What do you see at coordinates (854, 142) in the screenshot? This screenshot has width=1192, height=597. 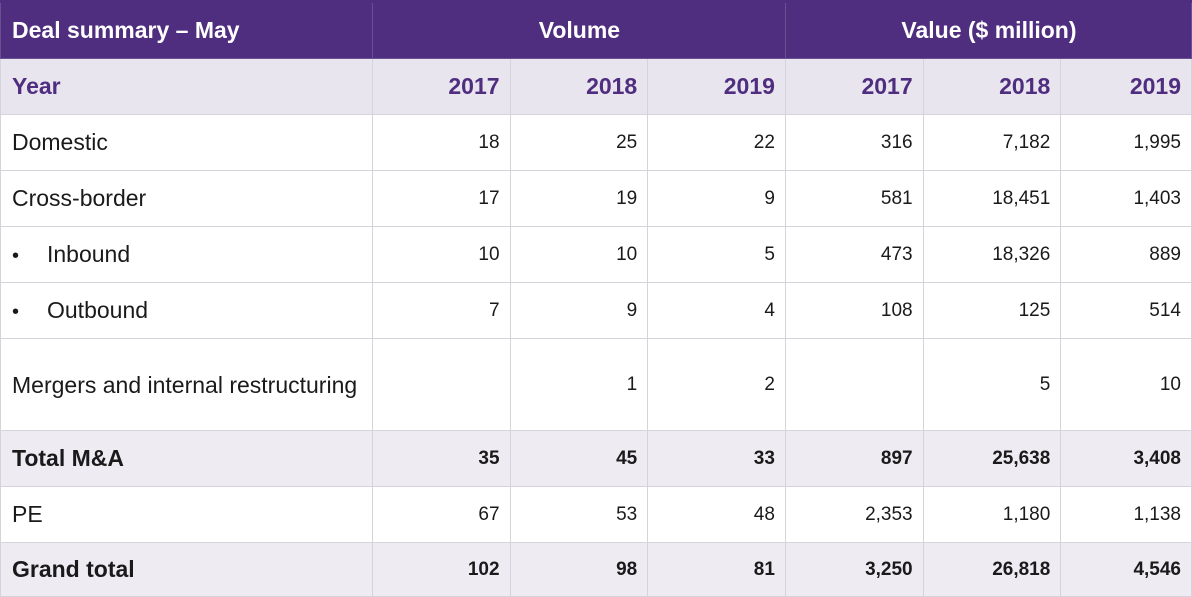 I see `cell: 316` at bounding box center [854, 142].